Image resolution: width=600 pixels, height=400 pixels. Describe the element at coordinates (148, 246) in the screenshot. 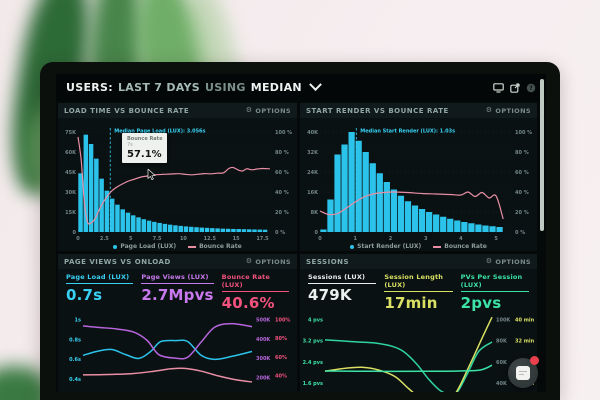

I see `legend-label: Page Load (LUX)` at that location.